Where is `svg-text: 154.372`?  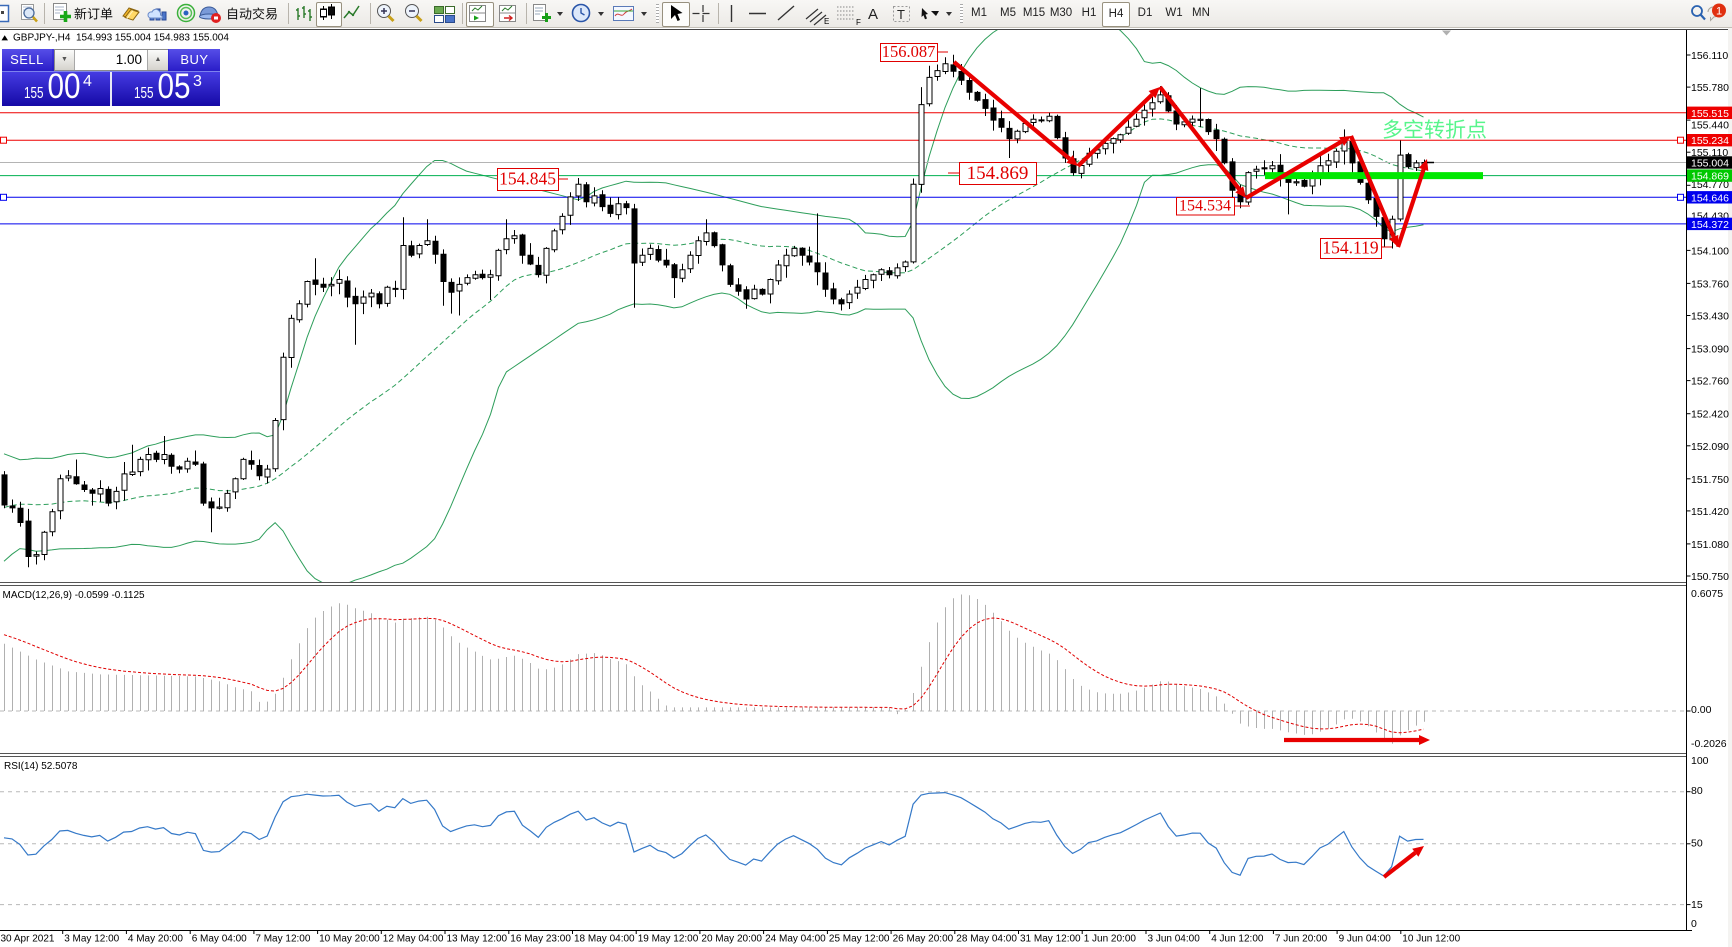
svg-text: 154.372 is located at coordinates (1710, 225).